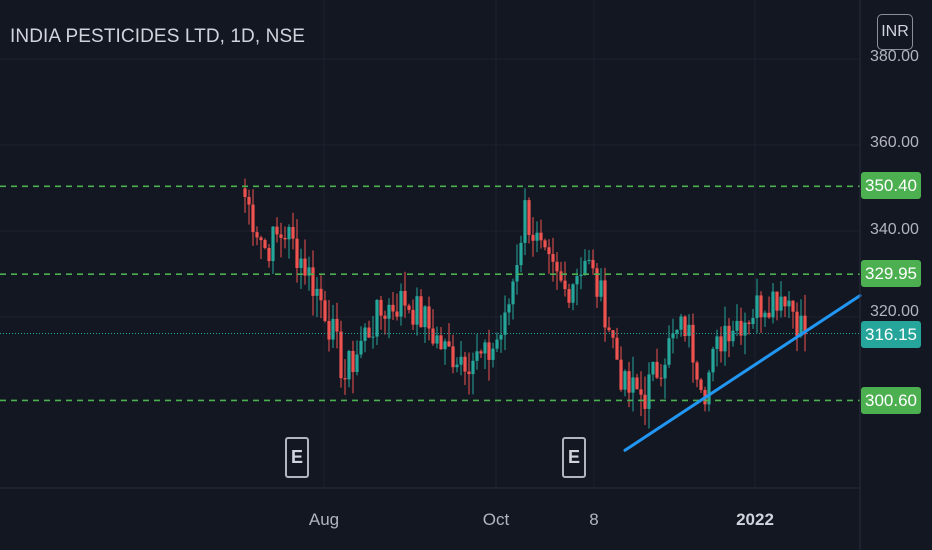 The image size is (932, 550). Describe the element at coordinates (894, 311) in the screenshot. I see `y-tick-label: 320.00` at that location.